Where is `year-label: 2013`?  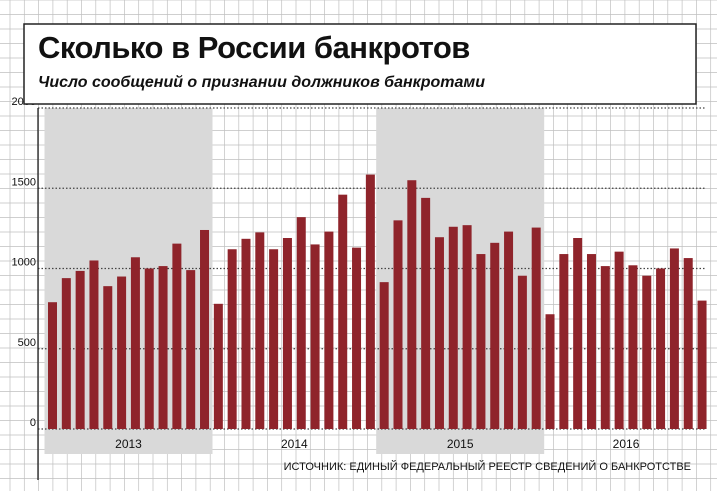
year-label: 2013 is located at coordinates (128, 444).